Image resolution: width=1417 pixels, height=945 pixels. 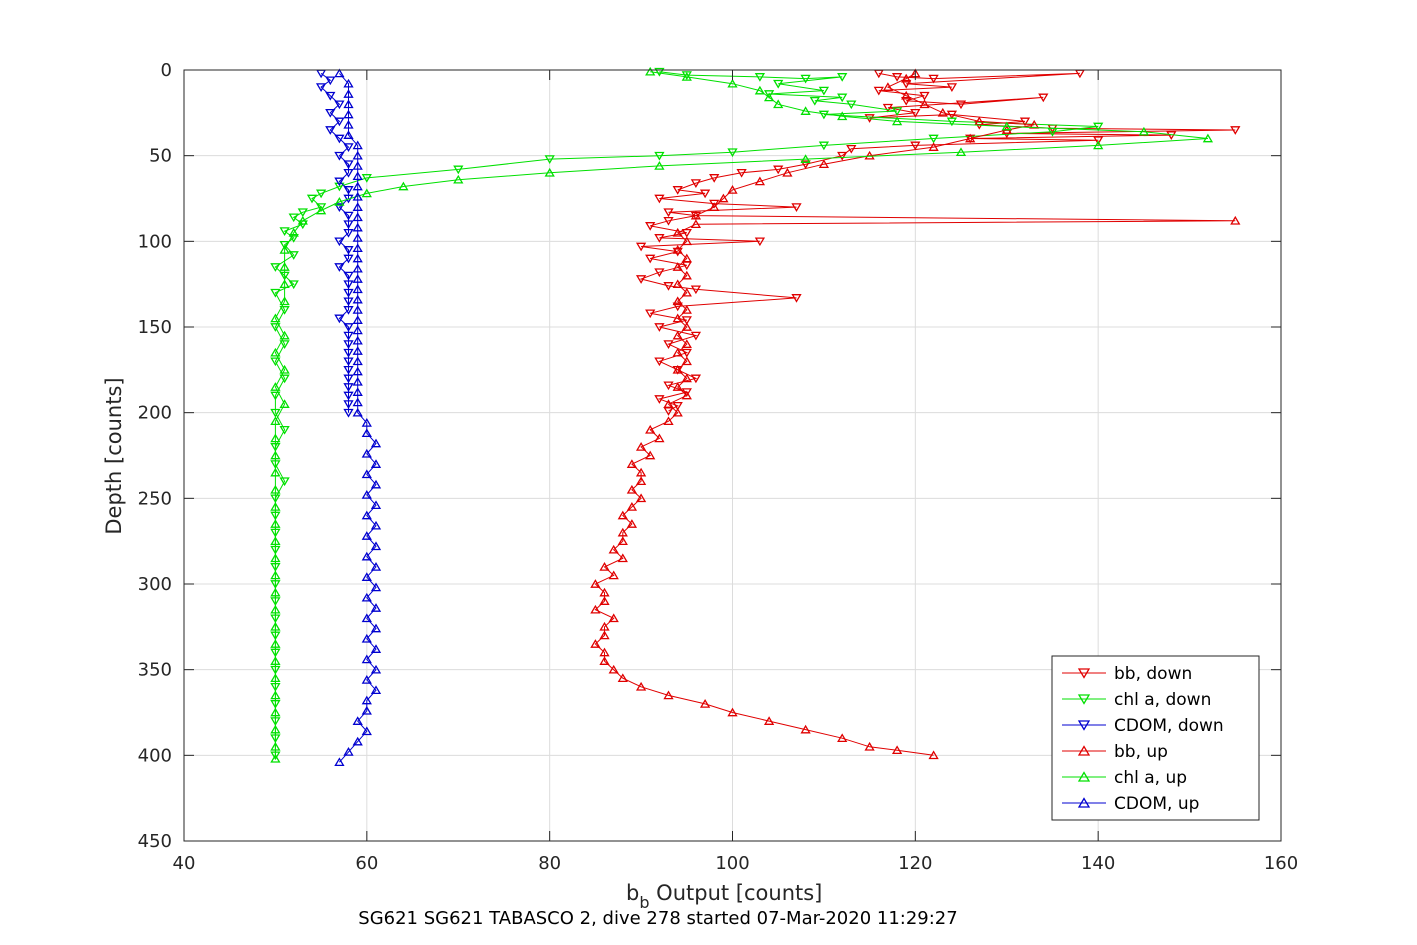 I want to click on legend-marker-bb-down, so click(x=1084, y=673).